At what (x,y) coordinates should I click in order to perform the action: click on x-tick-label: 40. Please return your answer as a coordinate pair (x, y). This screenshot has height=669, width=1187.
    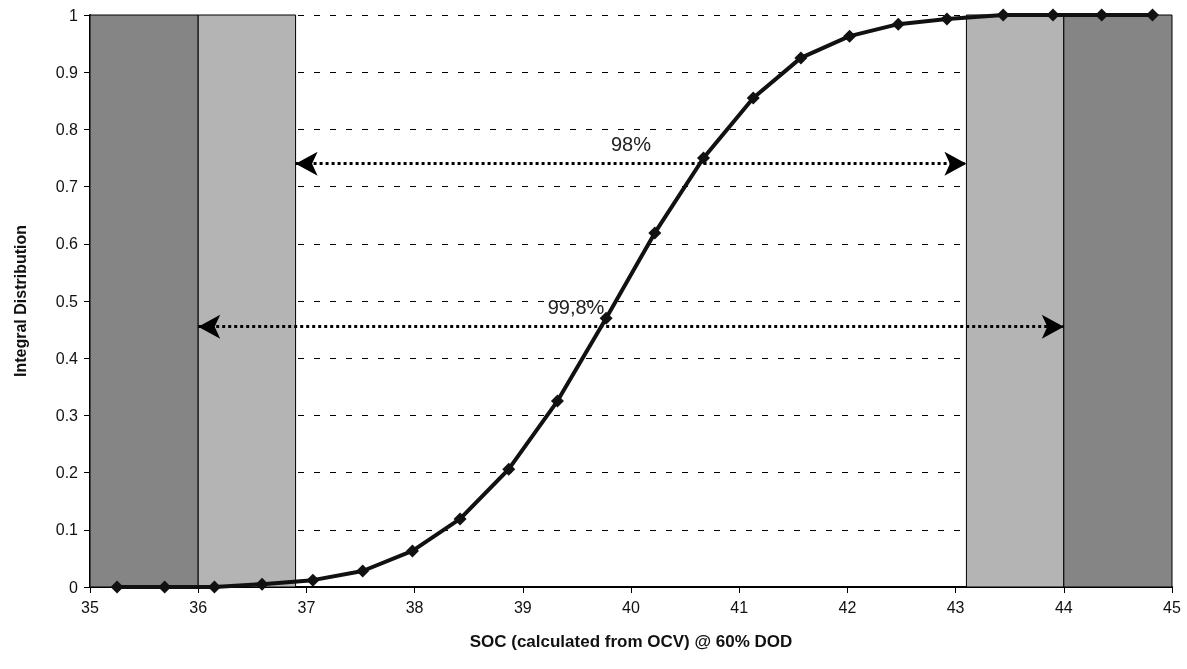
    Looking at the image, I should click on (631, 607).